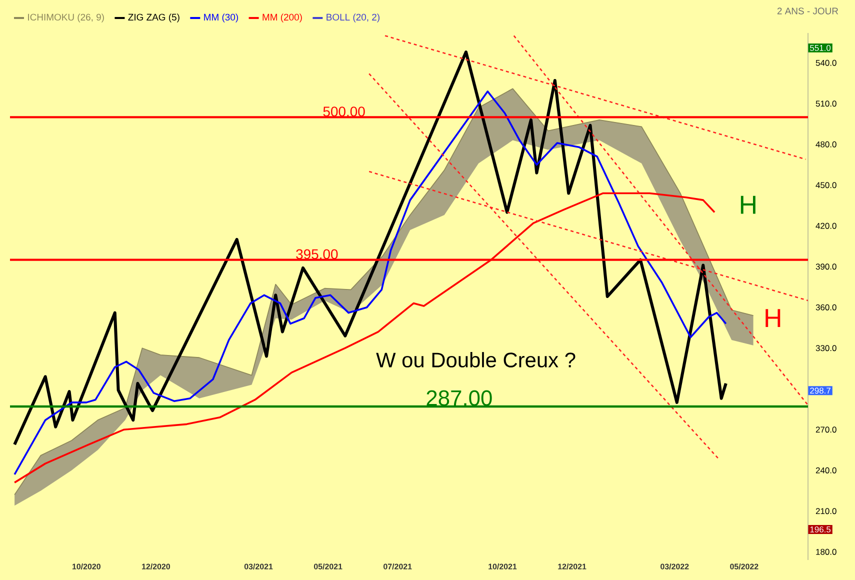  What do you see at coordinates (353, 18) in the screenshot?
I see `text: BOLL (20, 2)` at bounding box center [353, 18].